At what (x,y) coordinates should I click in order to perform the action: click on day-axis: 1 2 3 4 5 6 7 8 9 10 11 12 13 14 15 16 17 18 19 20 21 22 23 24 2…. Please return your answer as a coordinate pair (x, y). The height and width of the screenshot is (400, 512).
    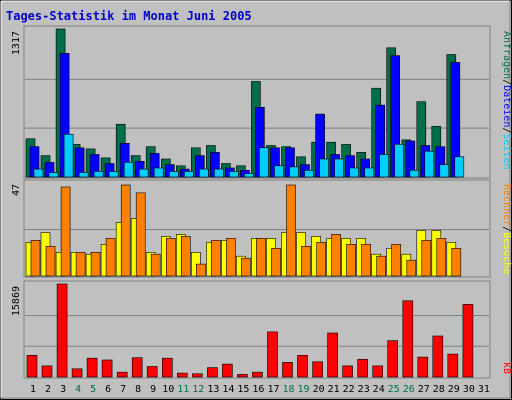
    Looking at the image, I should click on (260, 389).